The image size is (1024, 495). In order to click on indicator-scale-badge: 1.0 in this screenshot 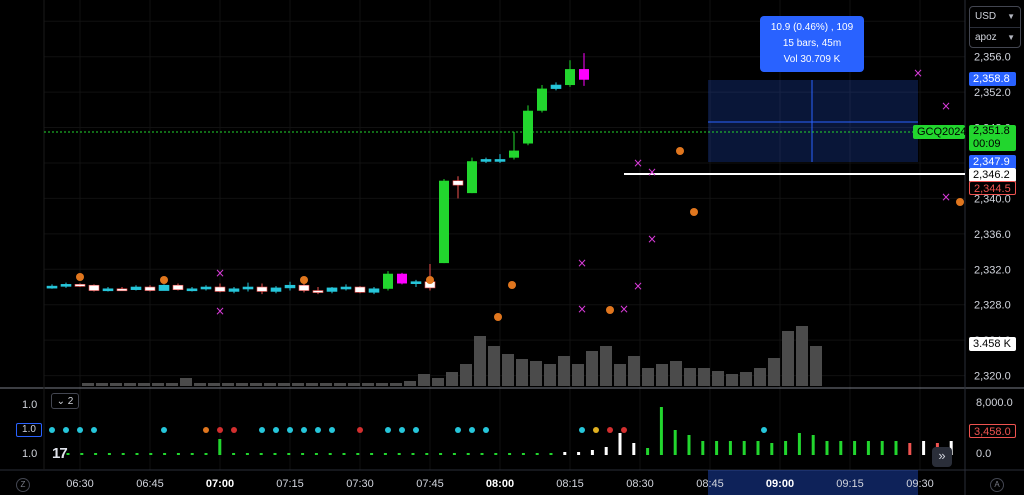, I will do `click(29, 430)`.